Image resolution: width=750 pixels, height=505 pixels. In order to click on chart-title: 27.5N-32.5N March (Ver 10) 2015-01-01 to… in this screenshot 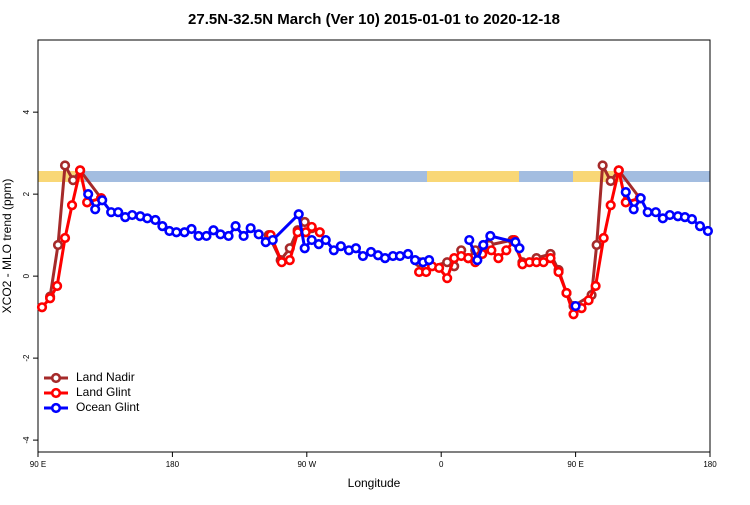, I will do `click(374, 19)`.